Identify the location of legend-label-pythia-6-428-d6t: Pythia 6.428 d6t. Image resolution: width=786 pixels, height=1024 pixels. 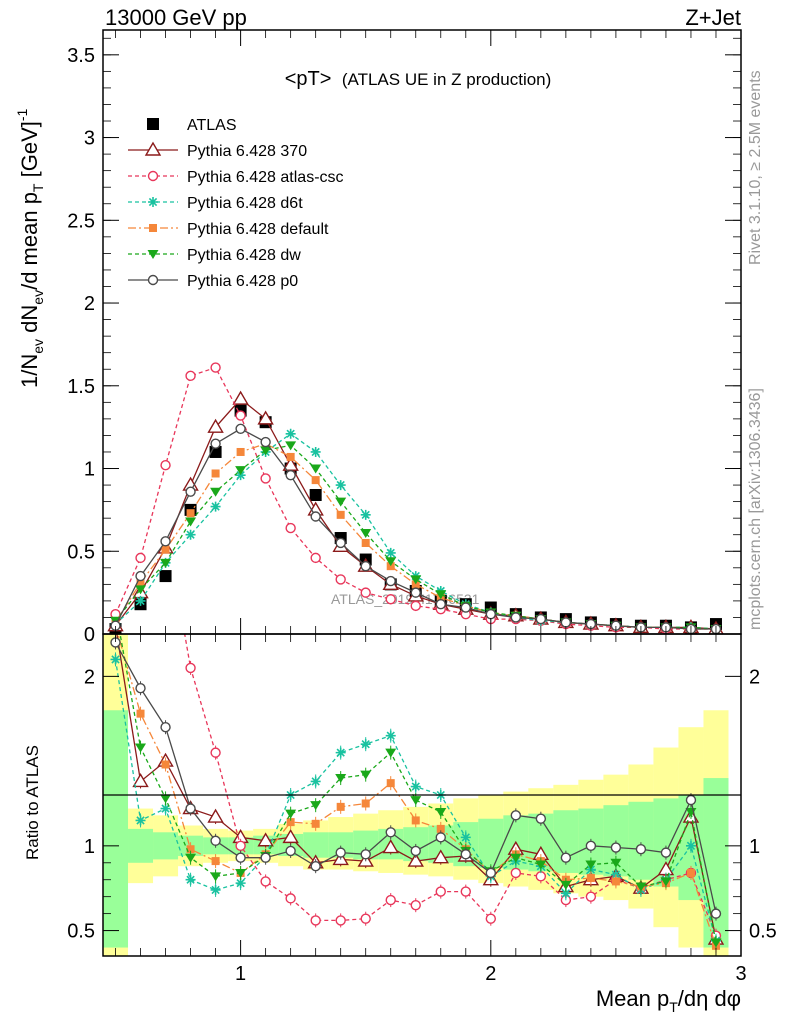
(245, 203).